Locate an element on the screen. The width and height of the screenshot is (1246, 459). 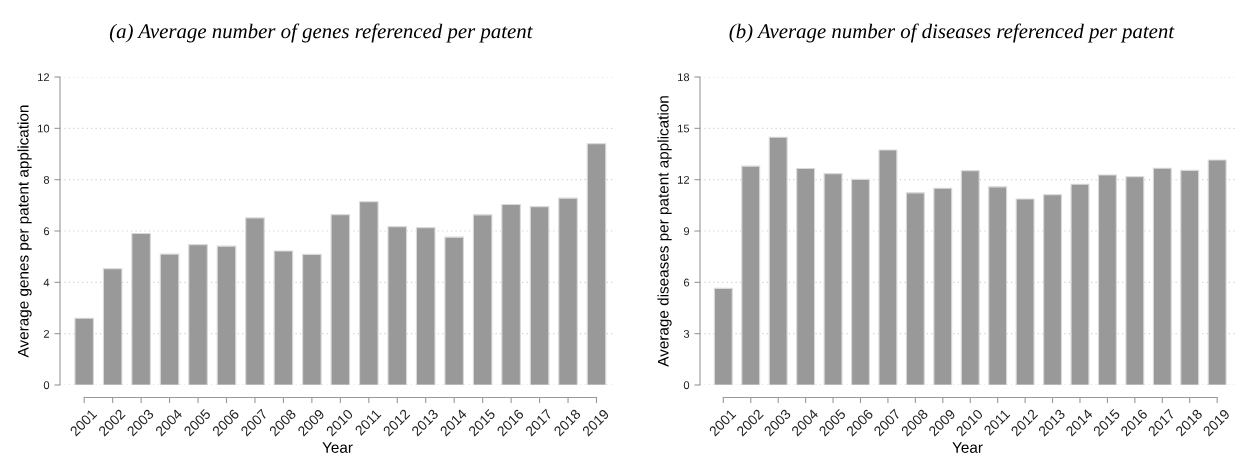
chart-title: (a) Average number of genes referenced per patent is located at coordinates (321, 33).